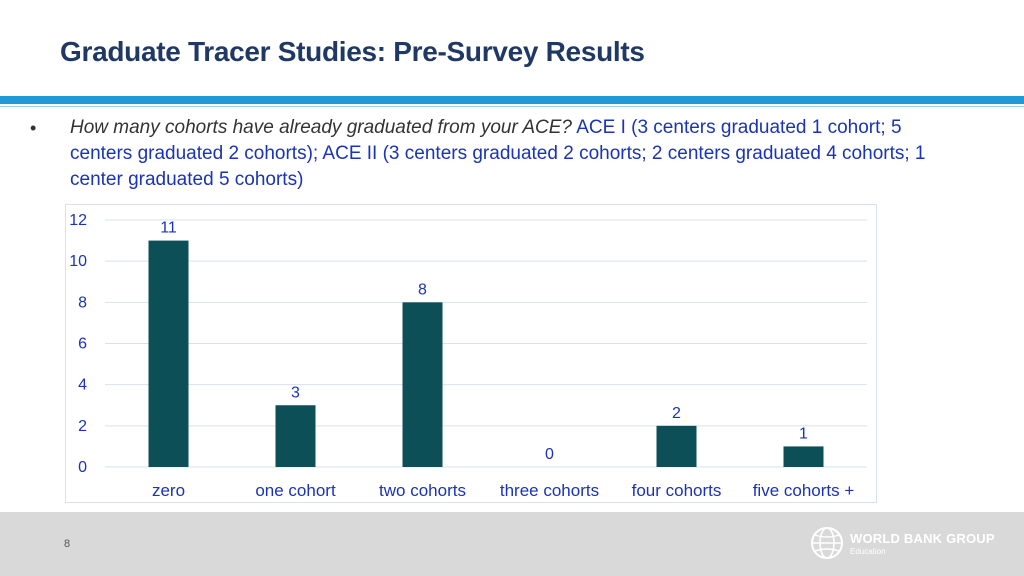 The width and height of the screenshot is (1024, 576). Describe the element at coordinates (803, 433) in the screenshot. I see `data-label: 1` at that location.